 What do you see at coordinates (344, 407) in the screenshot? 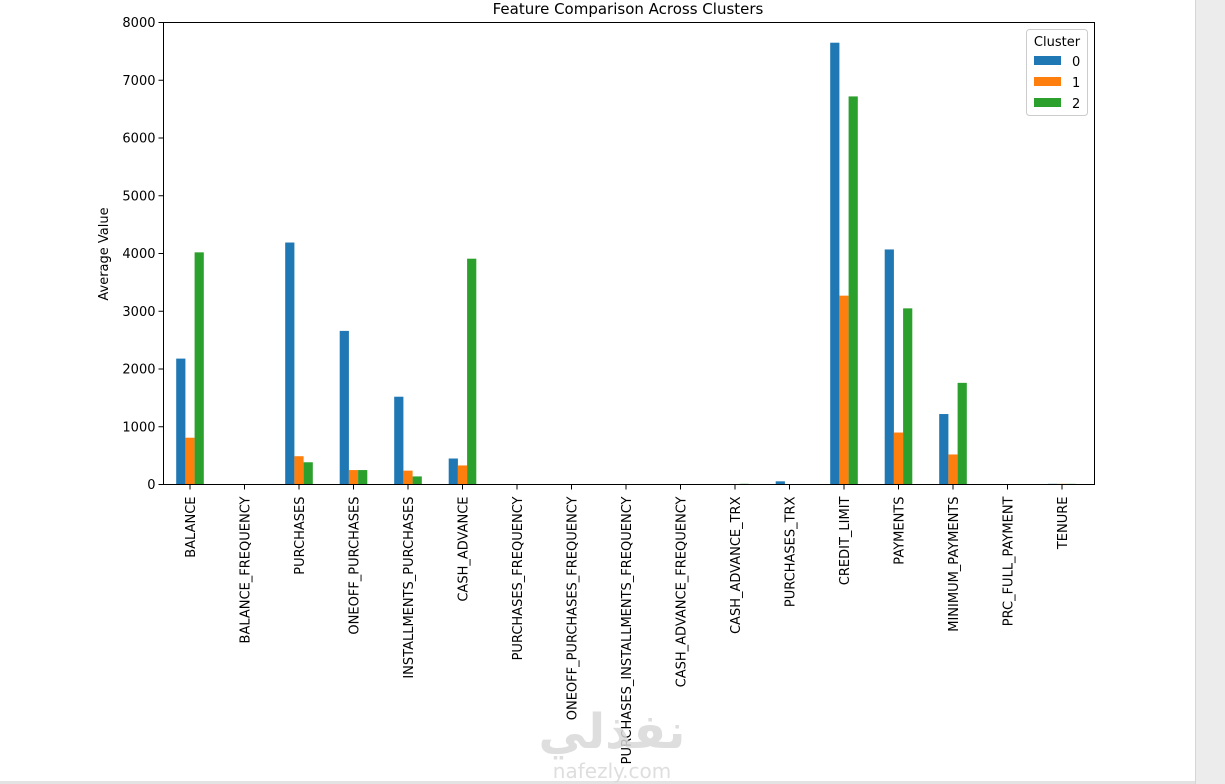
I see `bar-cluster-0-oneoff_purchases` at bounding box center [344, 407].